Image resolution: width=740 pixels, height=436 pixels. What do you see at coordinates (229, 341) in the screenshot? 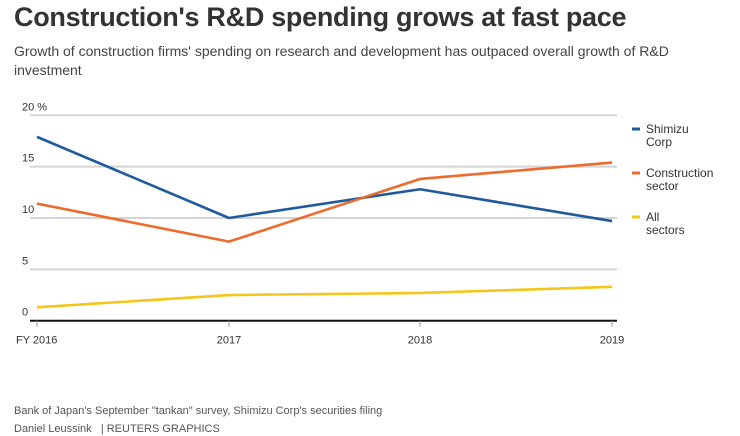
I see `x-tick-label: 2017` at bounding box center [229, 341].